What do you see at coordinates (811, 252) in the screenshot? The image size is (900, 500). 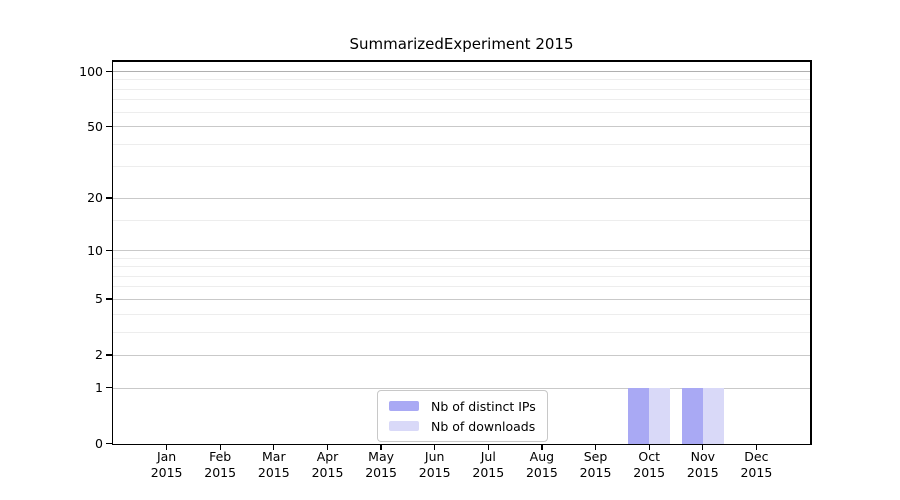 I see `right-spine` at bounding box center [811, 252].